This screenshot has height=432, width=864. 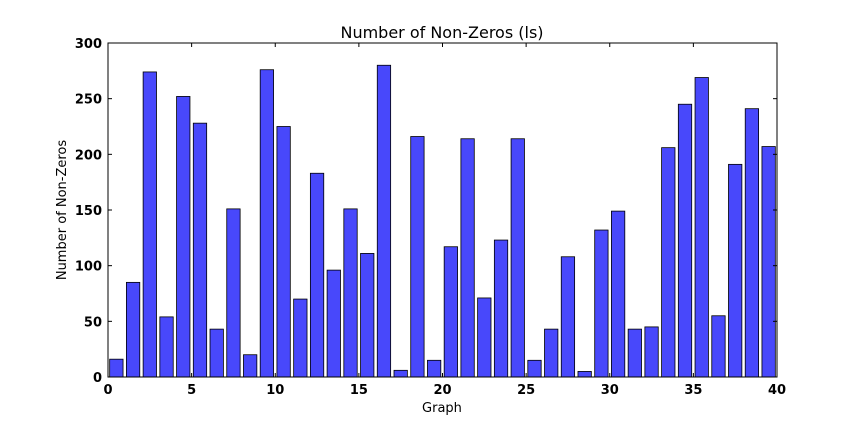 I want to click on y-axis-label: Number of Non-Zeros, so click(x=62, y=210).